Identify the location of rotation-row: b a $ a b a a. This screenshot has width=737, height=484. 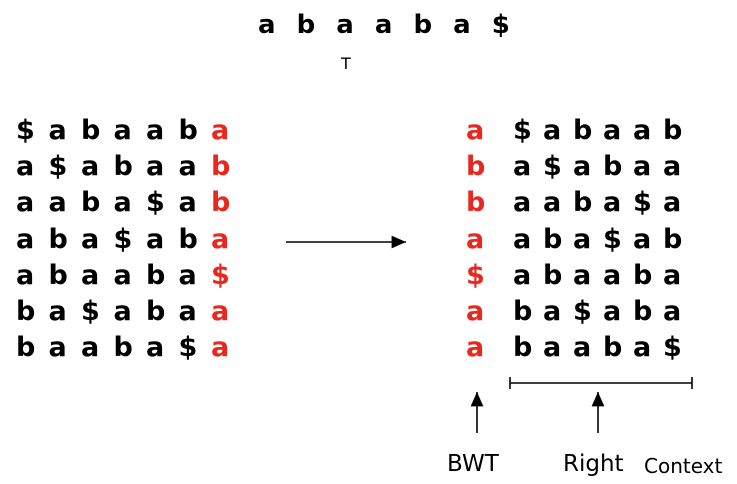
(130, 311).